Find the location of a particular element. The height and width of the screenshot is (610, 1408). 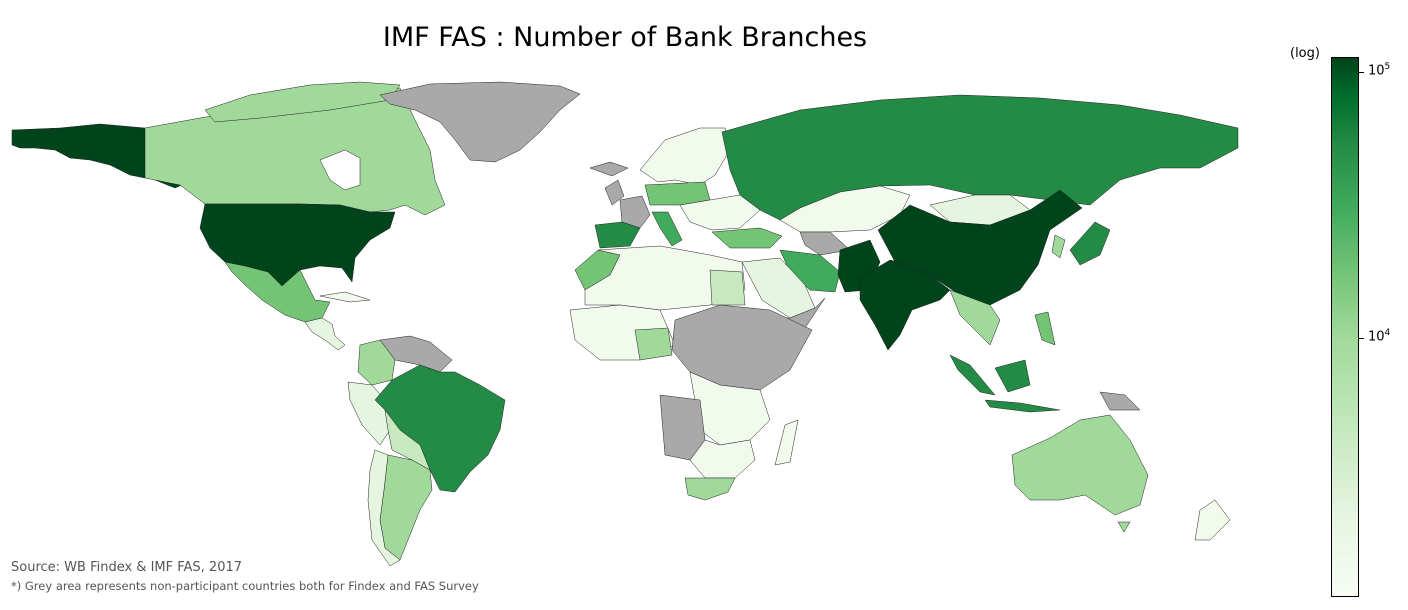

region-france is located at coordinates (635, 212).